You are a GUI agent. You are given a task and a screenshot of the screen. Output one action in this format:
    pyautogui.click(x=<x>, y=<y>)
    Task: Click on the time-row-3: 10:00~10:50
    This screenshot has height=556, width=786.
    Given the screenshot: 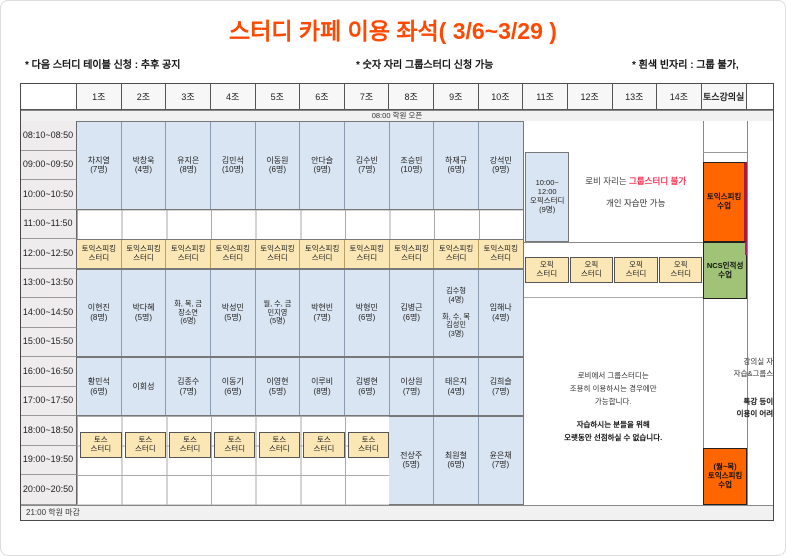 What is the action you would take?
    pyautogui.click(x=48, y=195)
    